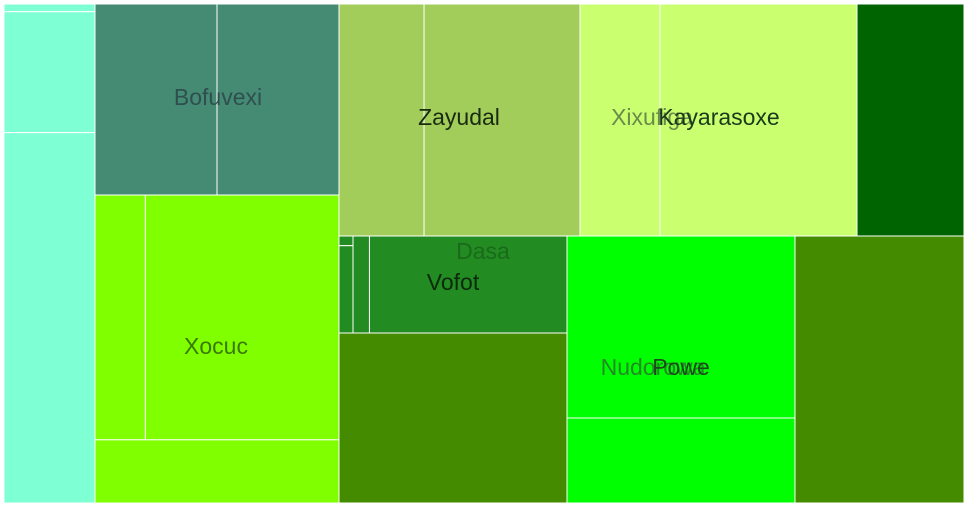 The image size is (966, 507). What do you see at coordinates (483, 251) in the screenshot?
I see `label-dasa: Dasa` at bounding box center [483, 251].